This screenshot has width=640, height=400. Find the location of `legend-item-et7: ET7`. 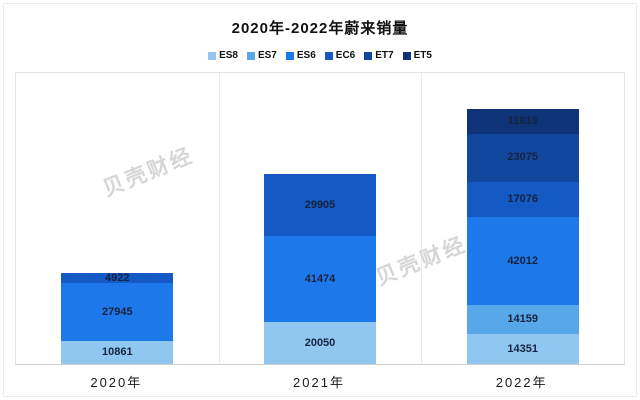

legend-item-et7: ET7 is located at coordinates (379, 55).